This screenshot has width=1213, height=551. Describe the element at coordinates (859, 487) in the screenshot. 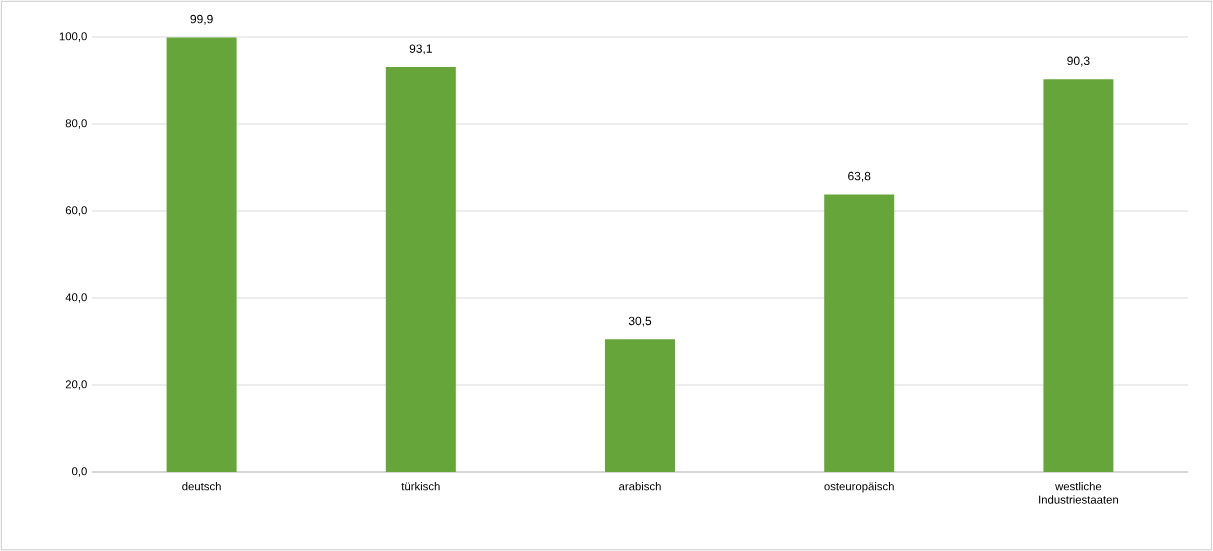

I see `x-tick-label: osteuropäisch` at that location.